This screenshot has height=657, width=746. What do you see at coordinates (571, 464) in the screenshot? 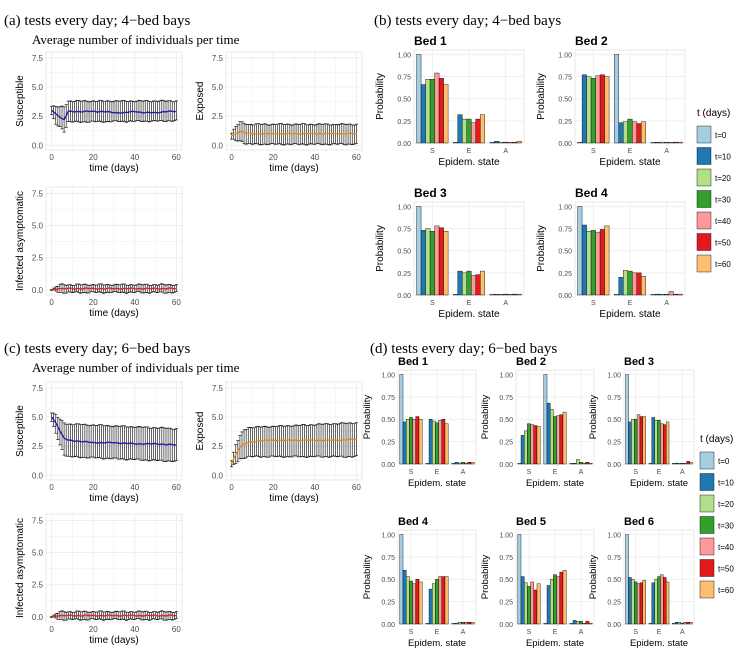
I see `d-bed-2-bar-A-t=0` at bounding box center [571, 464].